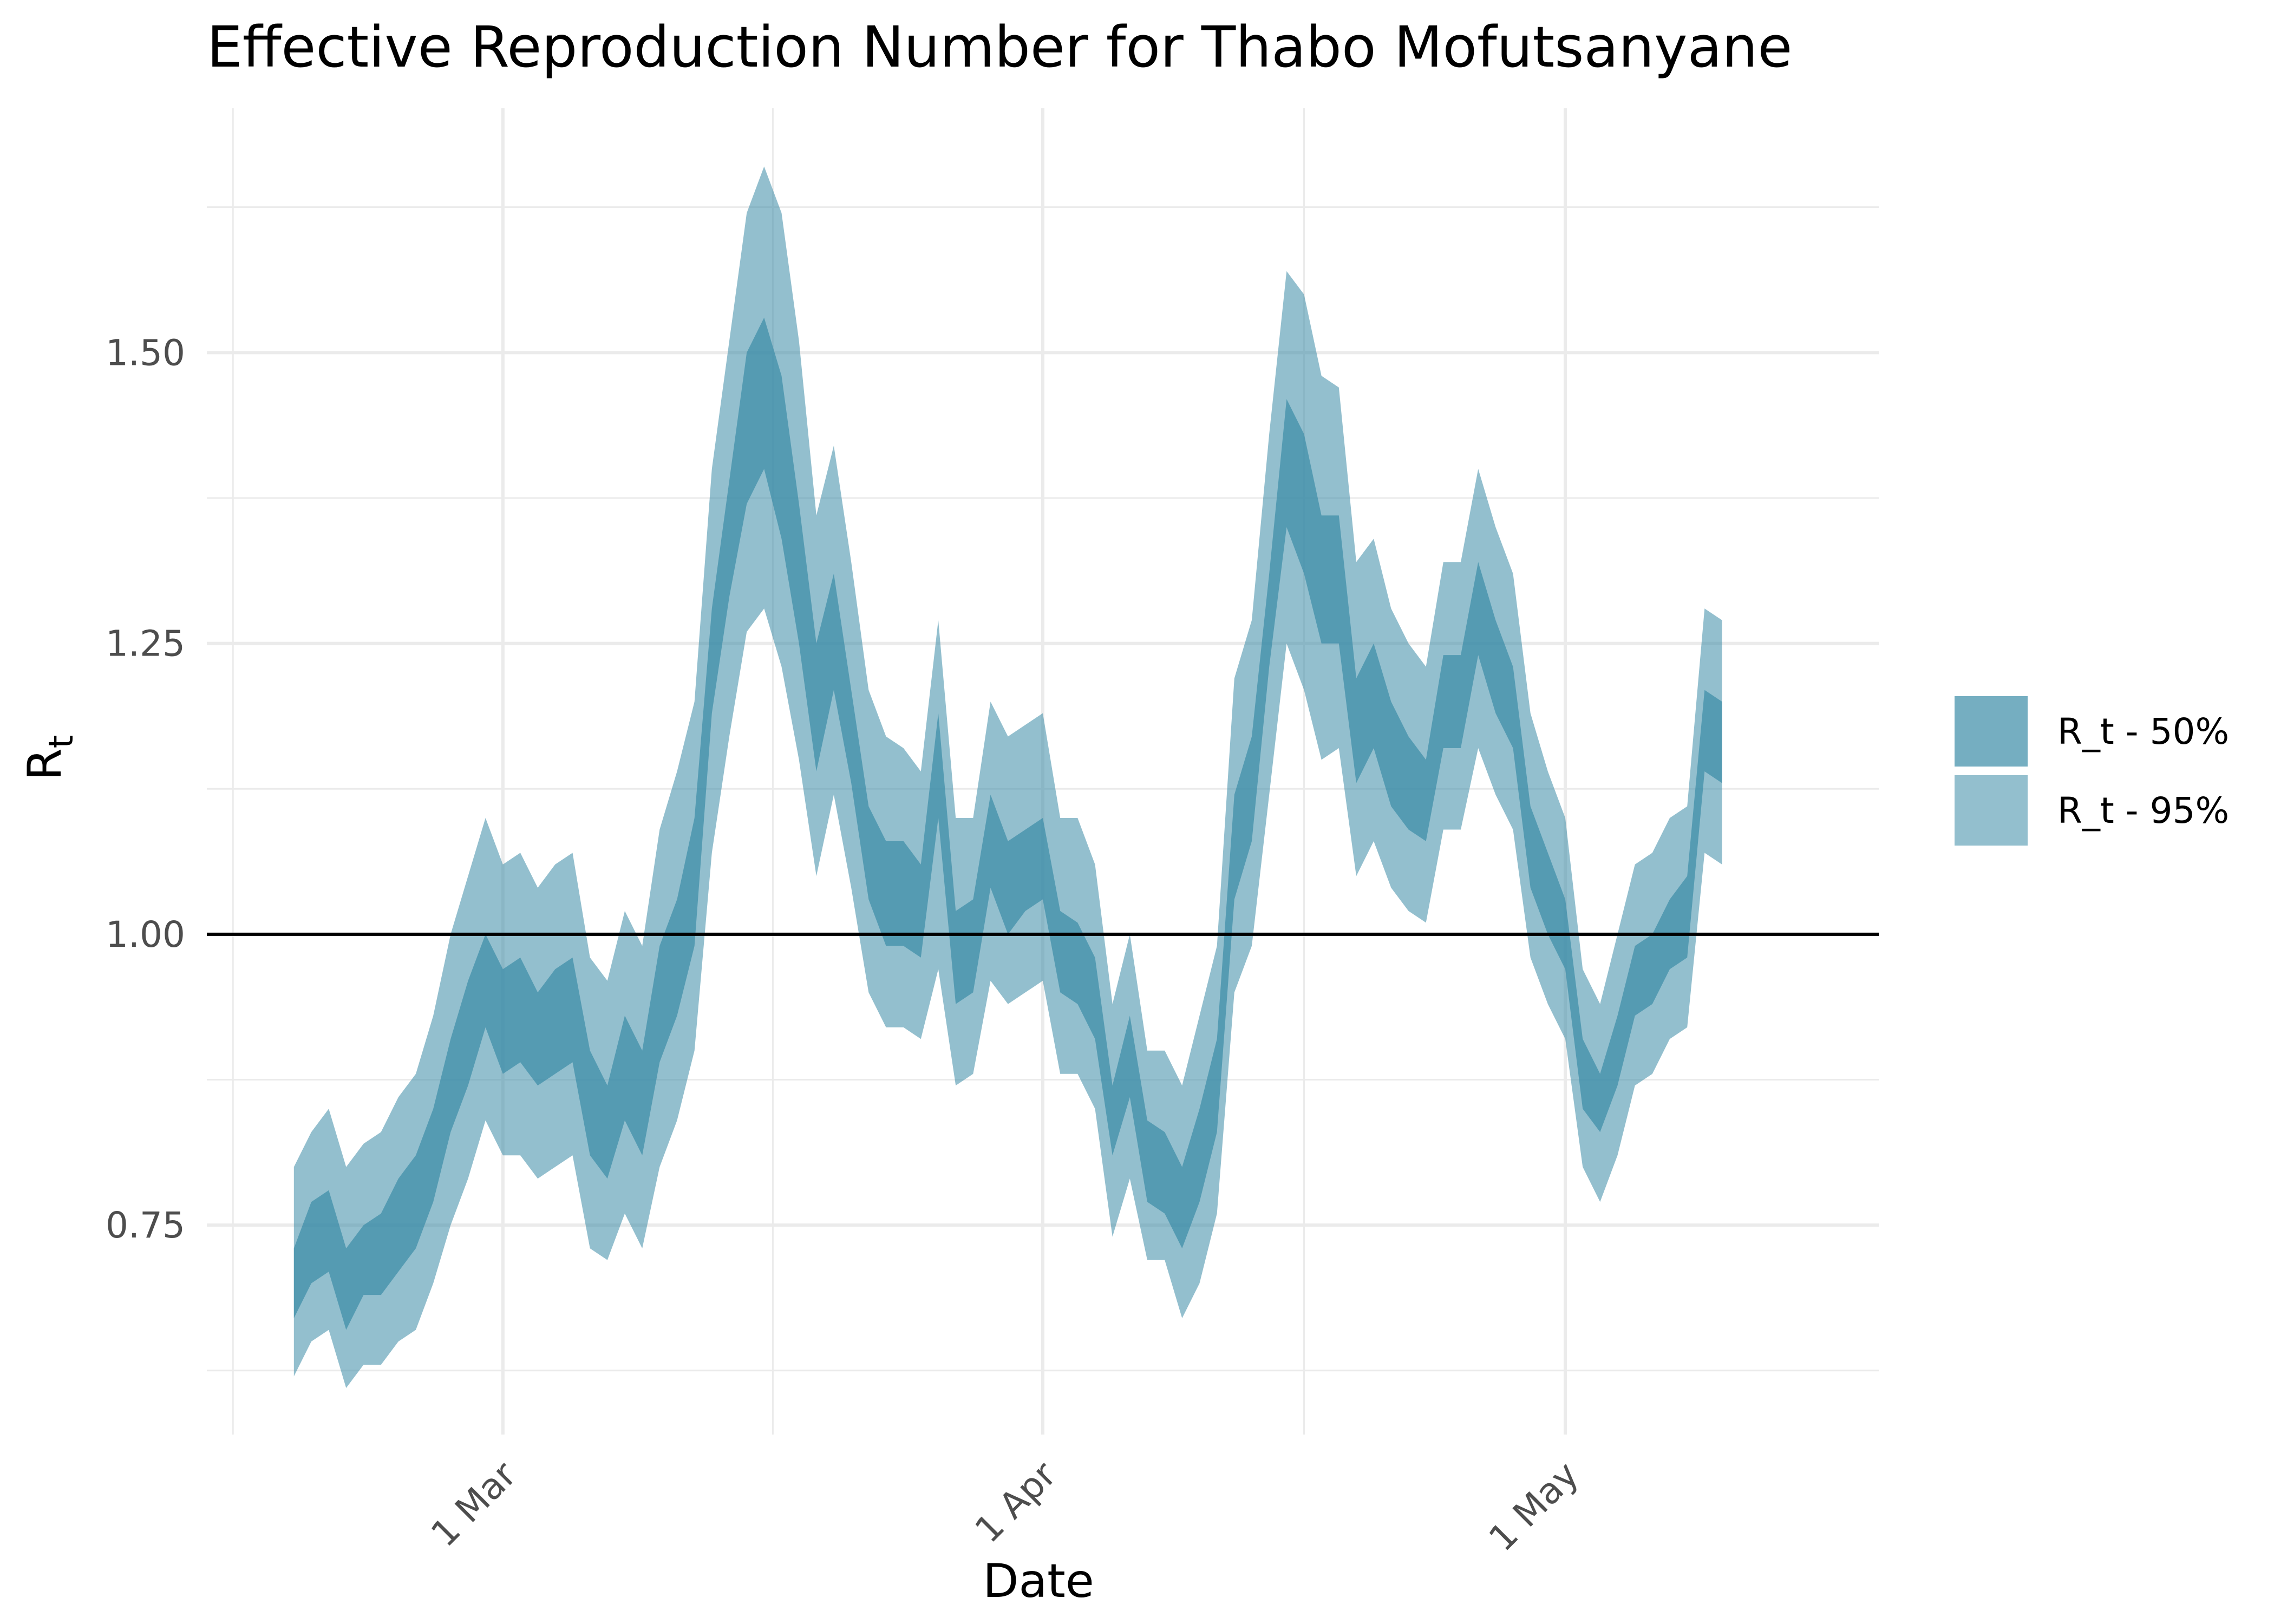  I want to click on y-axis-title: Rt, so click(50, 758).